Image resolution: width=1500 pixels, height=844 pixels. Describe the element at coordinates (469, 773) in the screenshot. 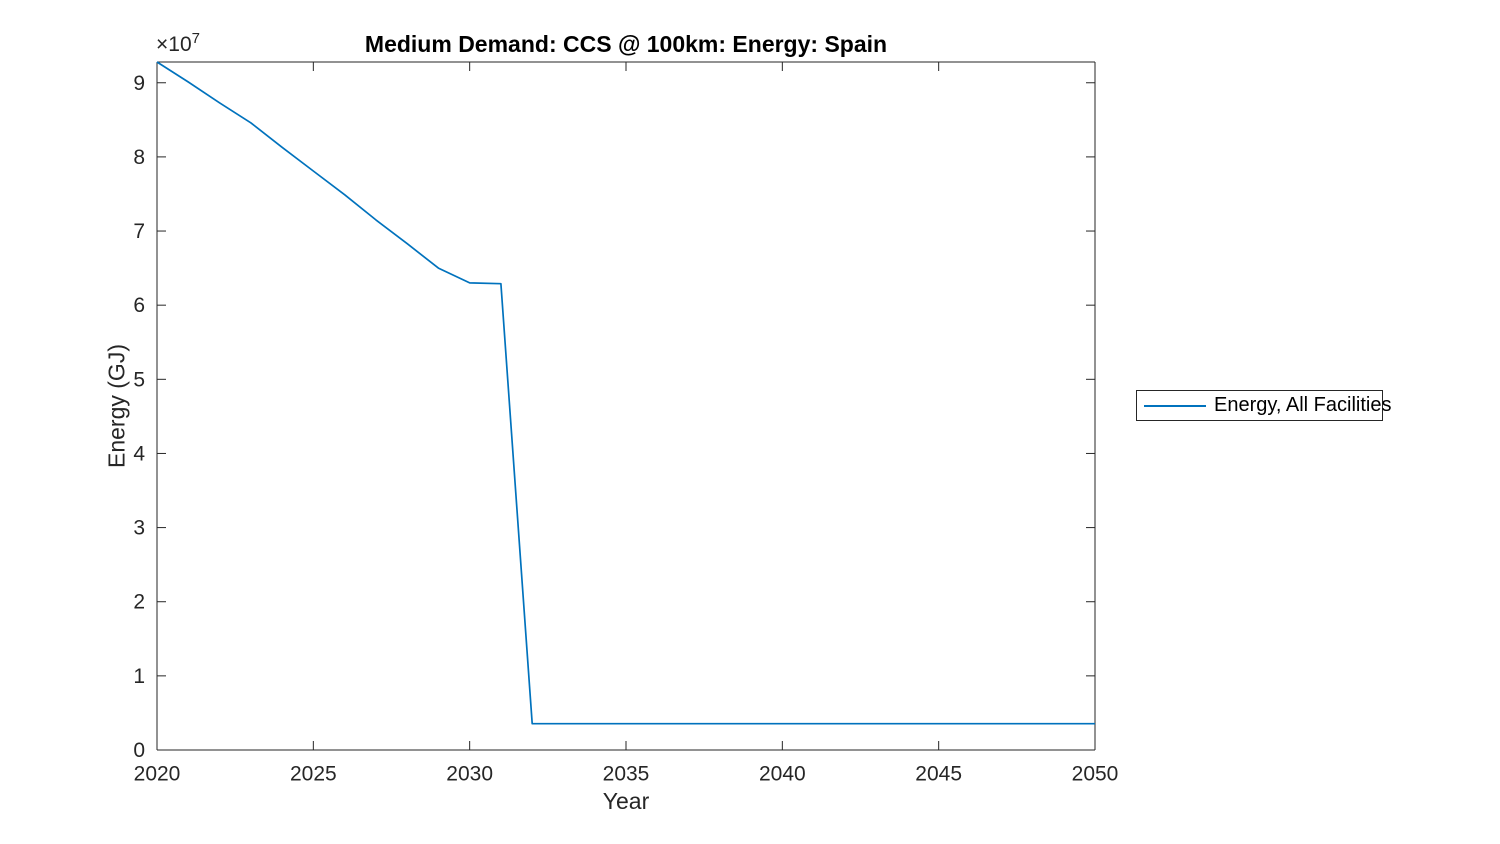

I see `x-tick-label: 2030` at that location.